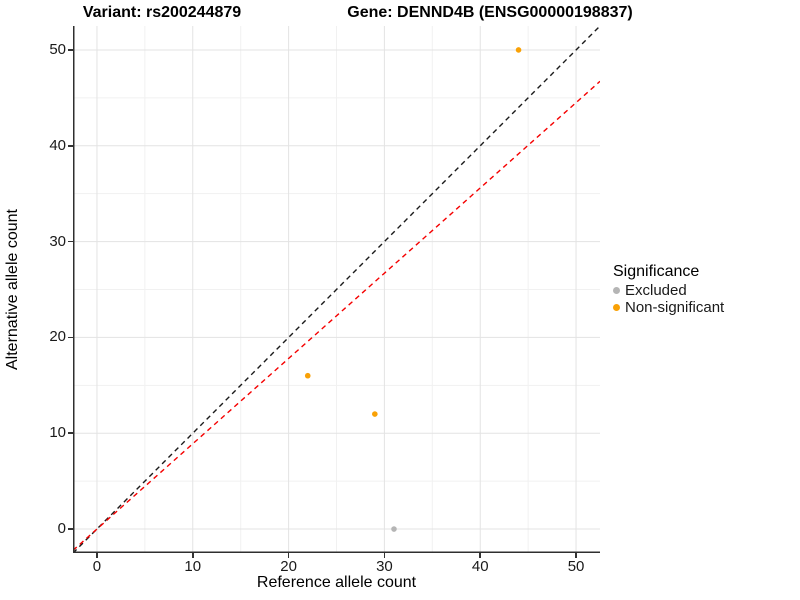 The width and height of the screenshot is (800, 600). What do you see at coordinates (61, 529) in the screenshot?
I see `y-tick-label: 0` at bounding box center [61, 529].